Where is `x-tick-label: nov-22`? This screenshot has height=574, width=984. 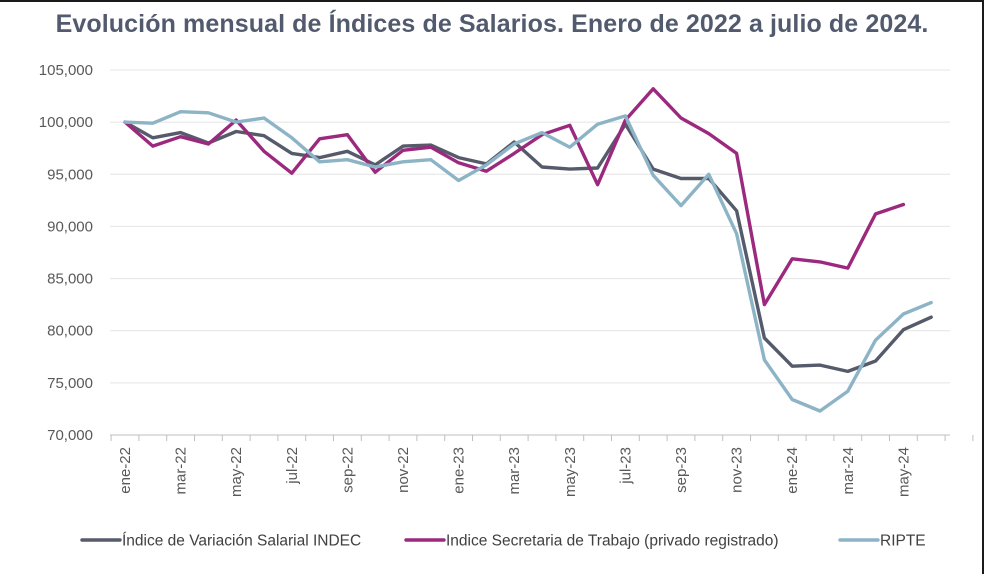 x-tick-label: nov-22 is located at coordinates (403, 470).